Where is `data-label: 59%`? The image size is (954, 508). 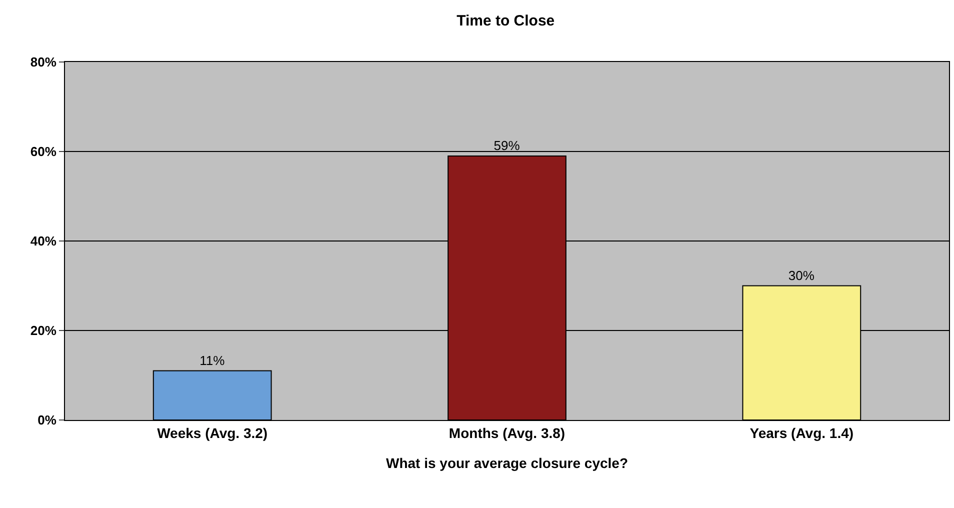
data-label: 59% is located at coordinates (507, 145).